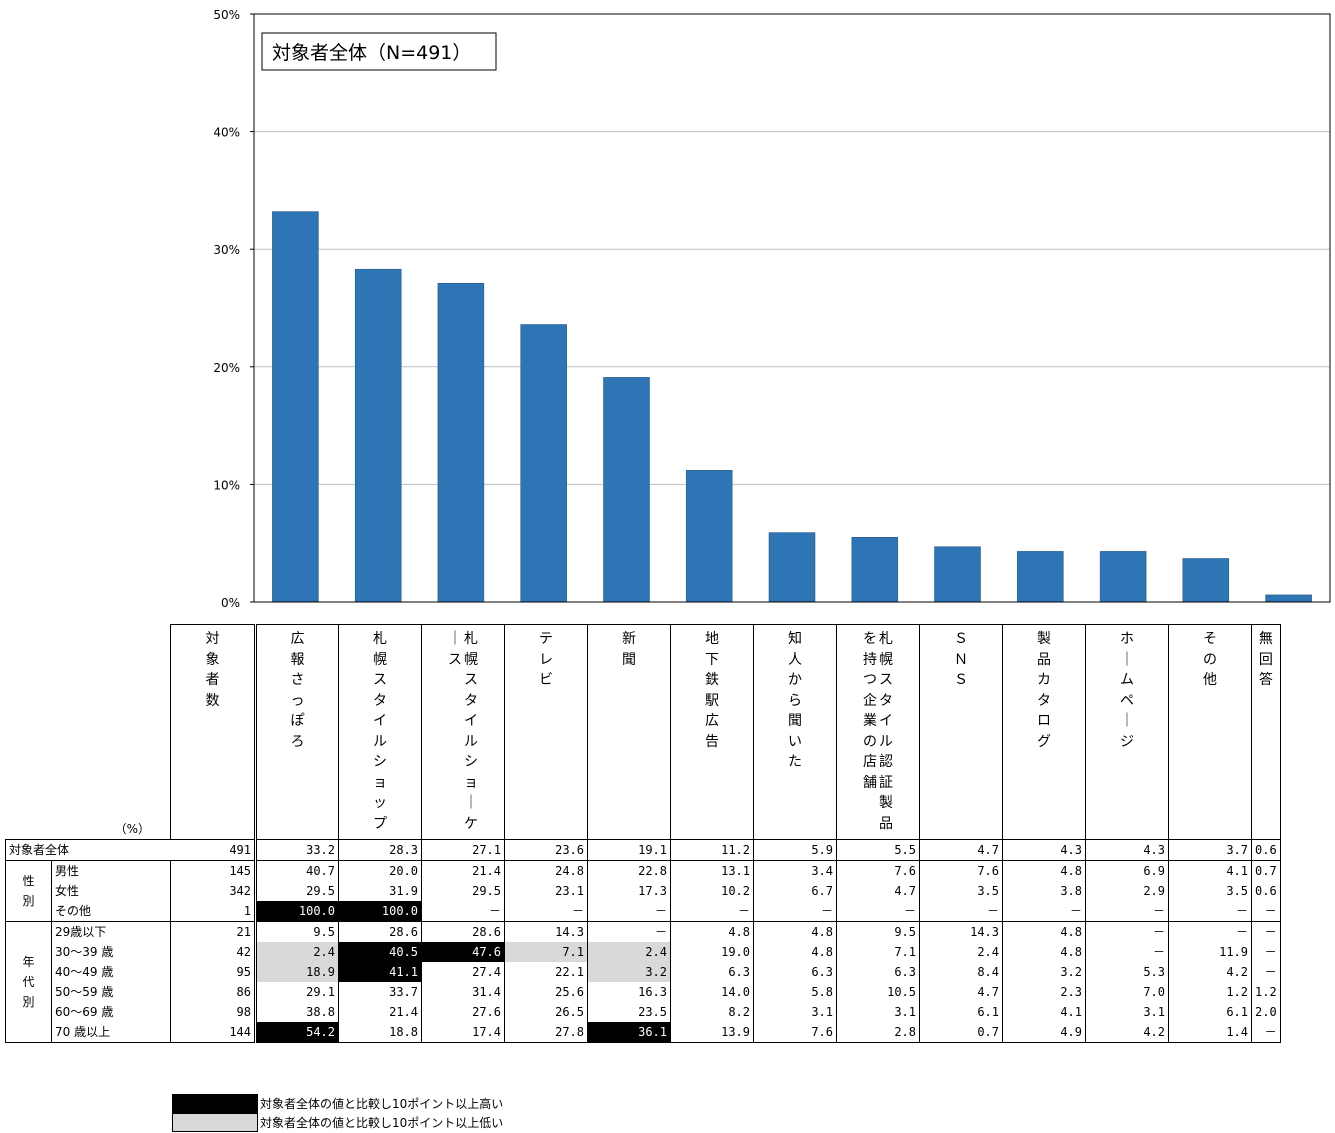 The width and height of the screenshot is (1335, 1133). I want to click on value-cell: 6.9, so click(1127, 870).